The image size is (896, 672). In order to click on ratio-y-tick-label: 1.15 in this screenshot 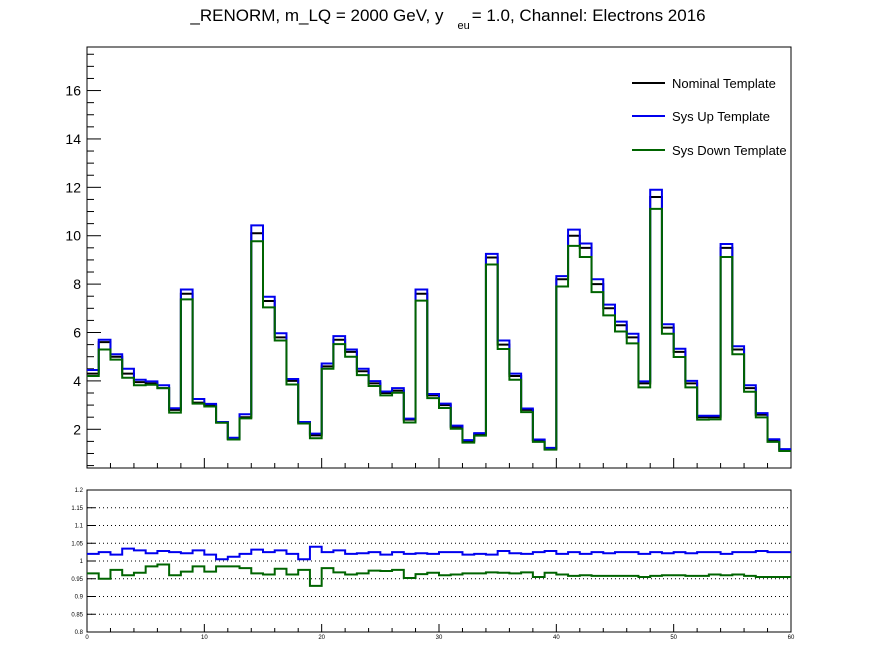, I will do `click(77, 509)`.